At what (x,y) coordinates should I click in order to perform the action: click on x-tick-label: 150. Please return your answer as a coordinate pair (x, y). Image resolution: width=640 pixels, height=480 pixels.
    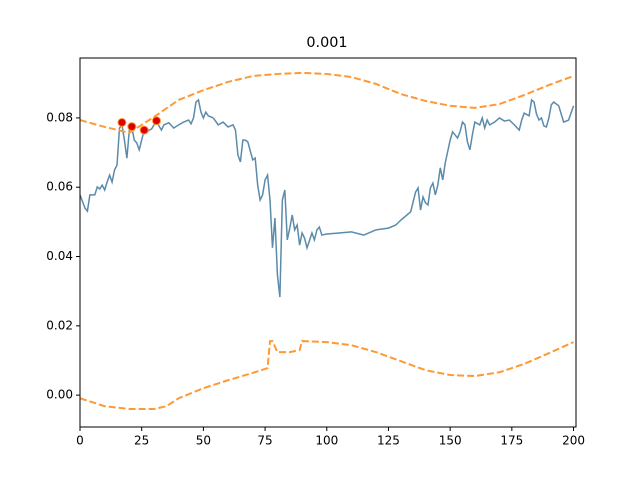
    Looking at the image, I should click on (450, 441).